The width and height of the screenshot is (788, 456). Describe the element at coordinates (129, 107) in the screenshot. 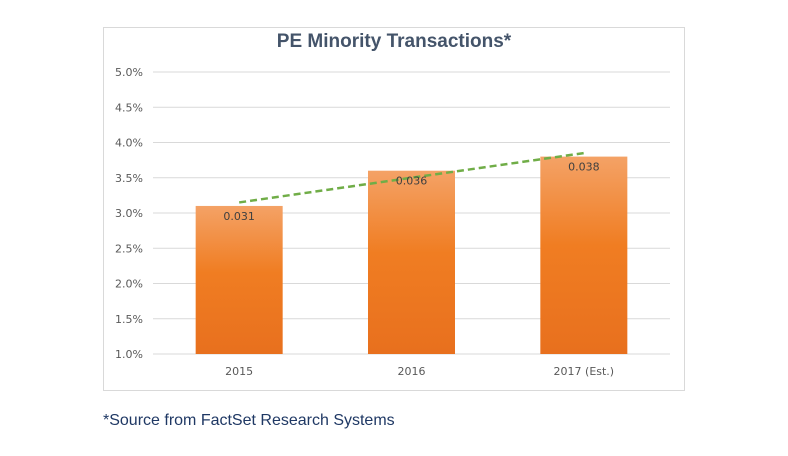

I see `y-tick-label: 4.5%` at that location.